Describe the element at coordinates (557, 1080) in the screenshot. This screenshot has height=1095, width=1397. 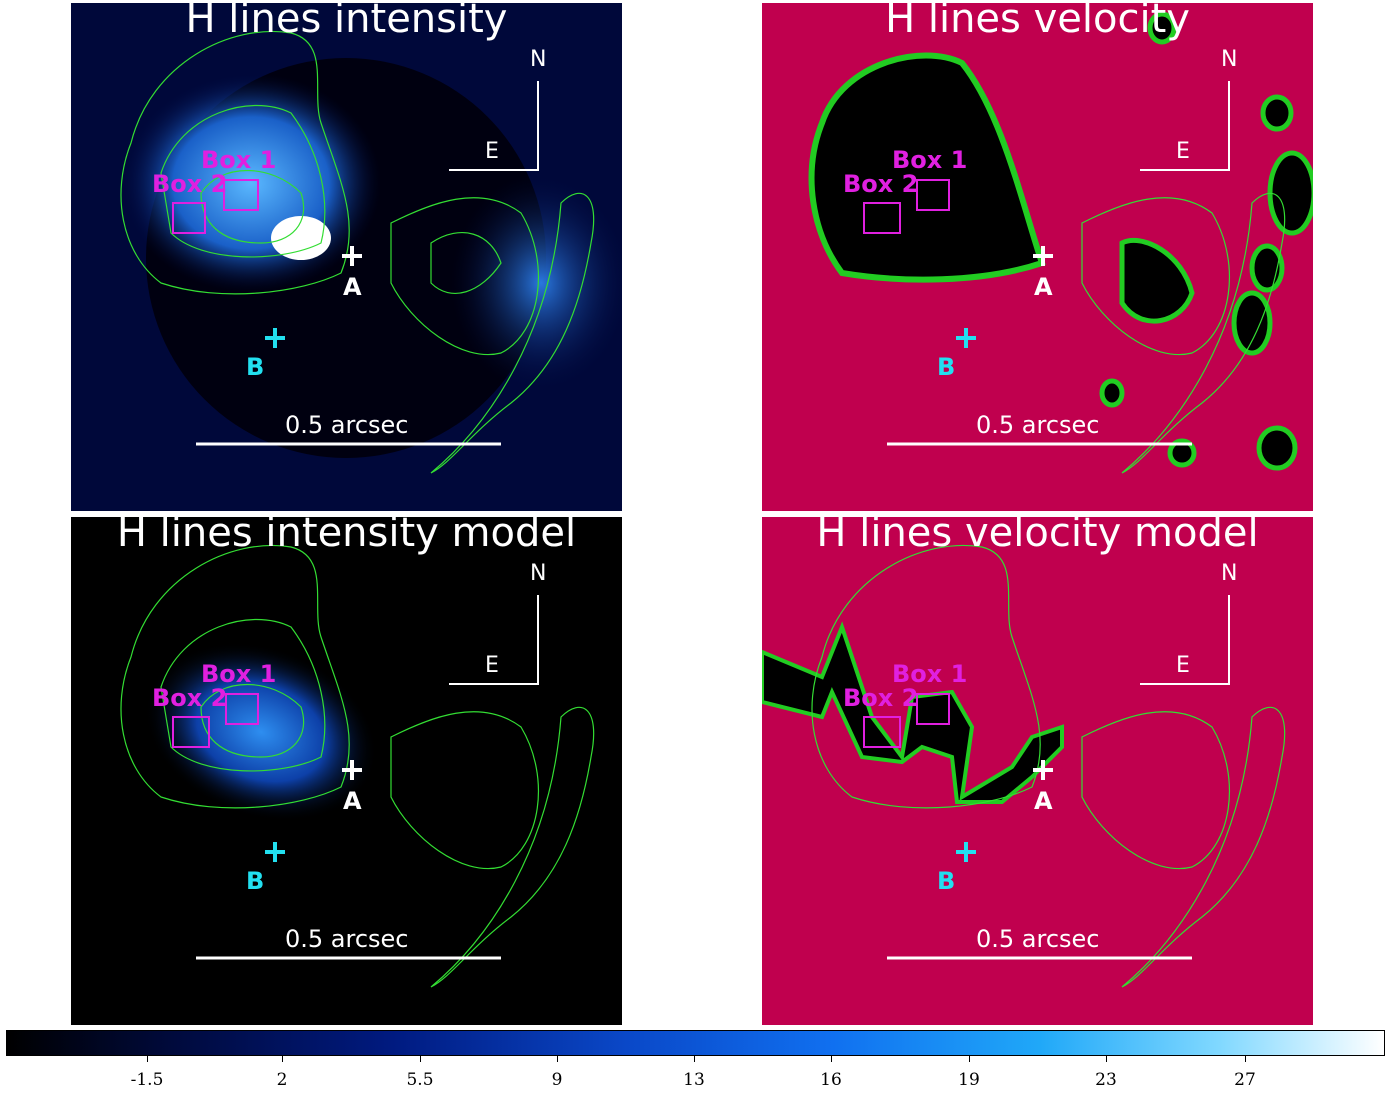
I see `colorbar-tick-label: 9` at that location.